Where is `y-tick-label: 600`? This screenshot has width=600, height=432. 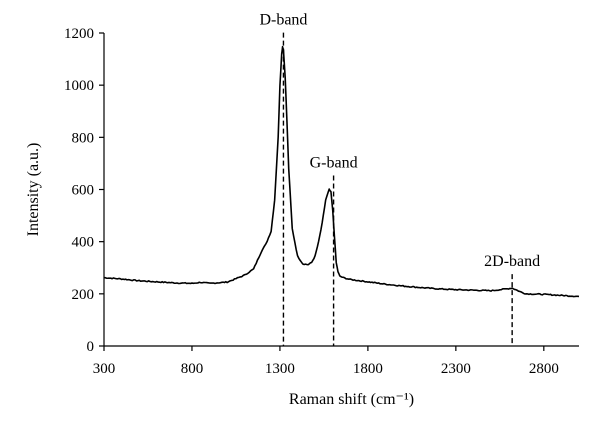
y-tick-label: 600 is located at coordinates (83, 191).